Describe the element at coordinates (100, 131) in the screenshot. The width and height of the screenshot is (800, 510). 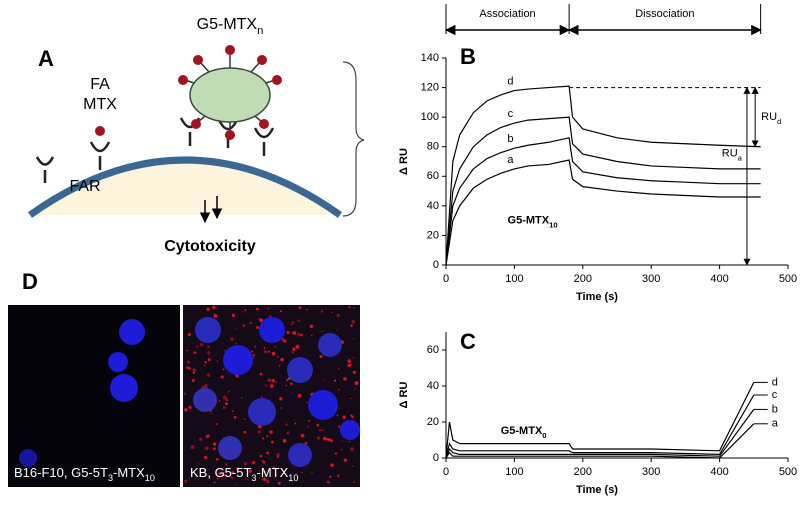
I see `folate` at that location.